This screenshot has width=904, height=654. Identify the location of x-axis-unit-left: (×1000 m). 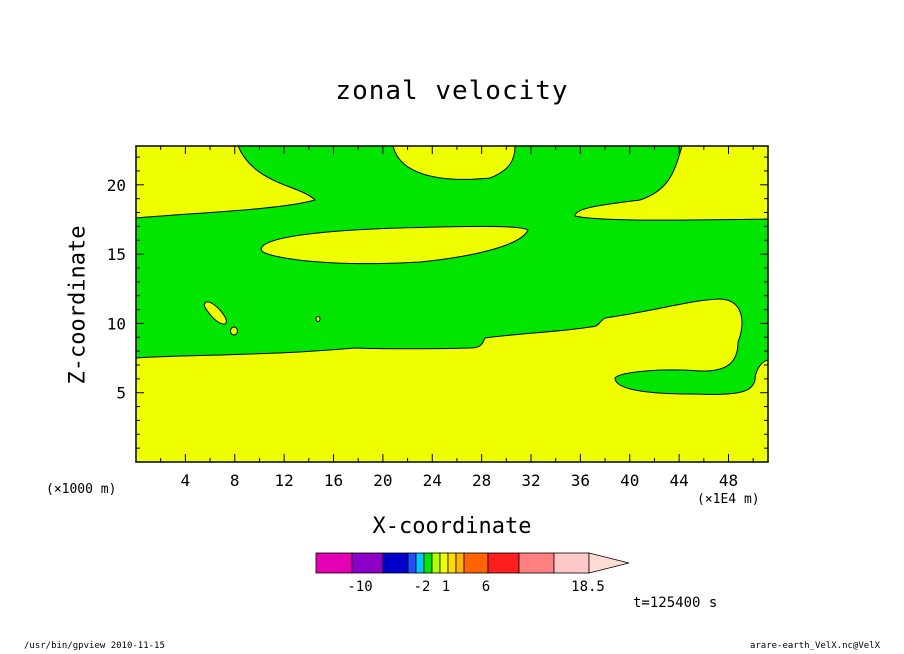
(81, 489).